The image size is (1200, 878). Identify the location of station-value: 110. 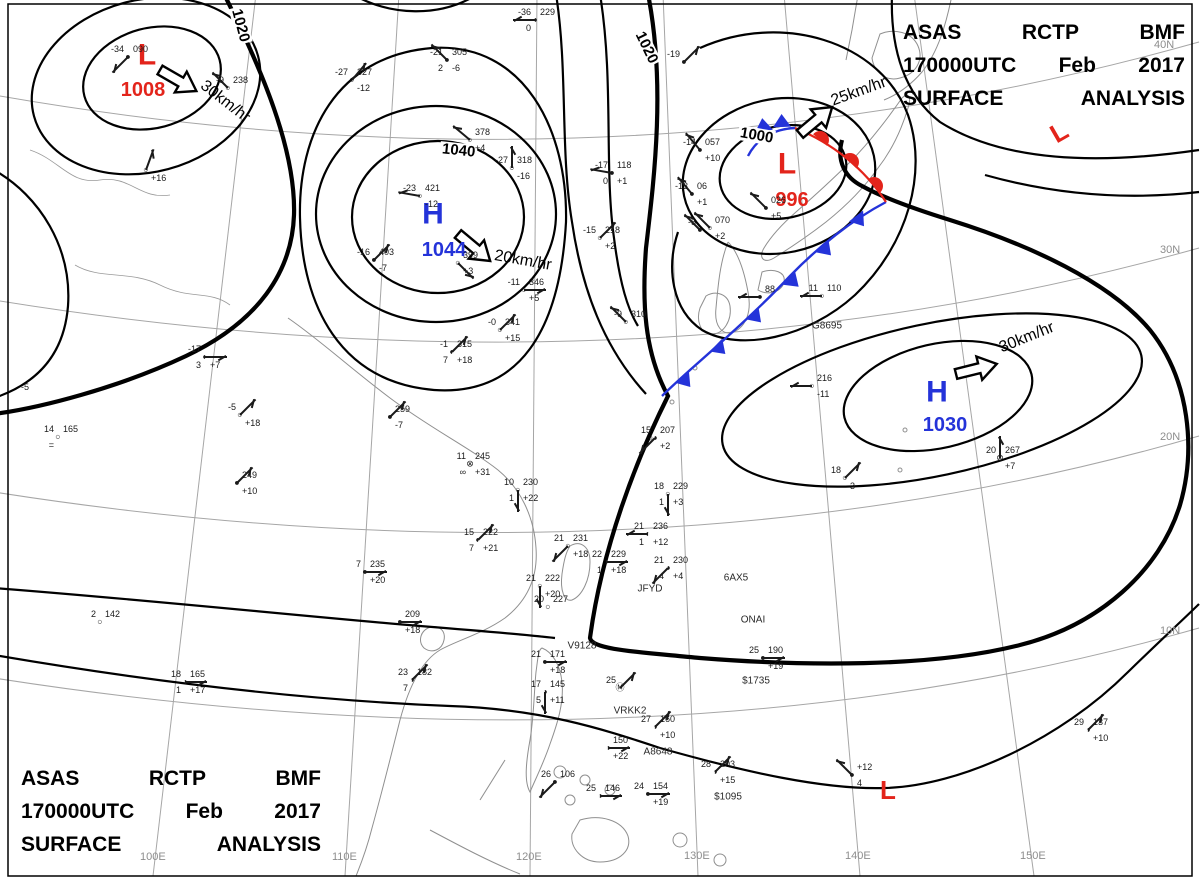
(834, 288).